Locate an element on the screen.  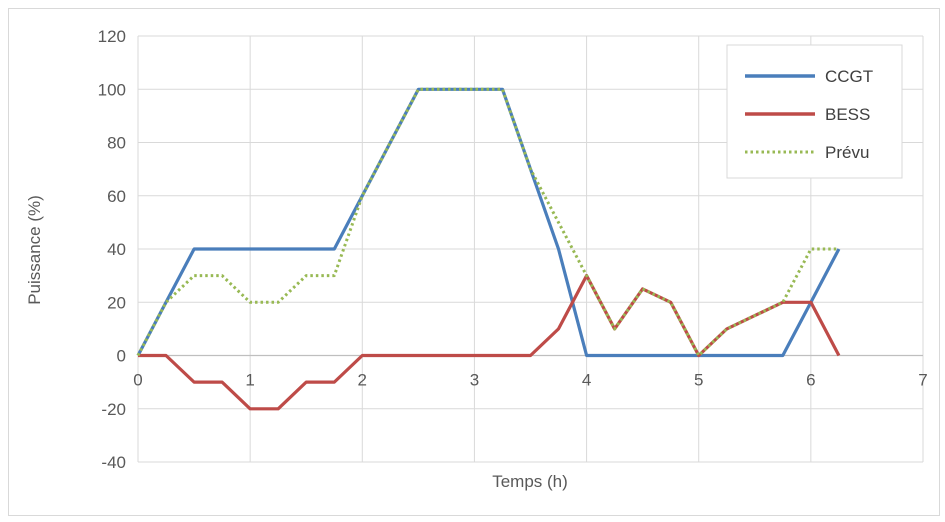
x-tick-label: 3 is located at coordinates (474, 380).